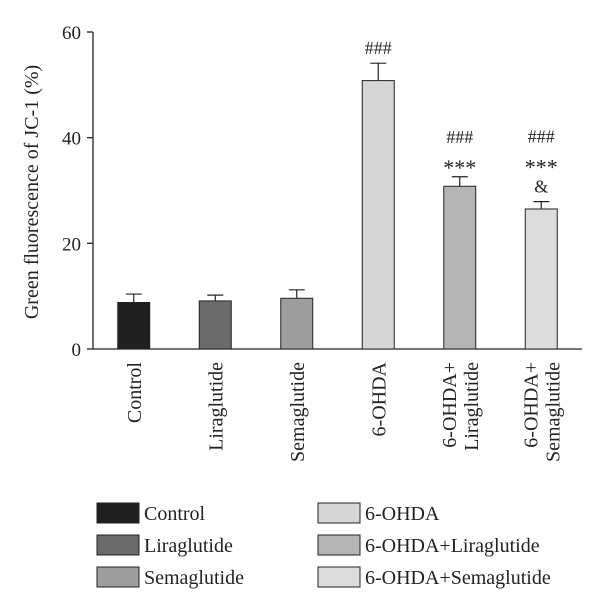 Image resolution: width=600 pixels, height=610 pixels. I want to click on significance-label: &, so click(541, 187).